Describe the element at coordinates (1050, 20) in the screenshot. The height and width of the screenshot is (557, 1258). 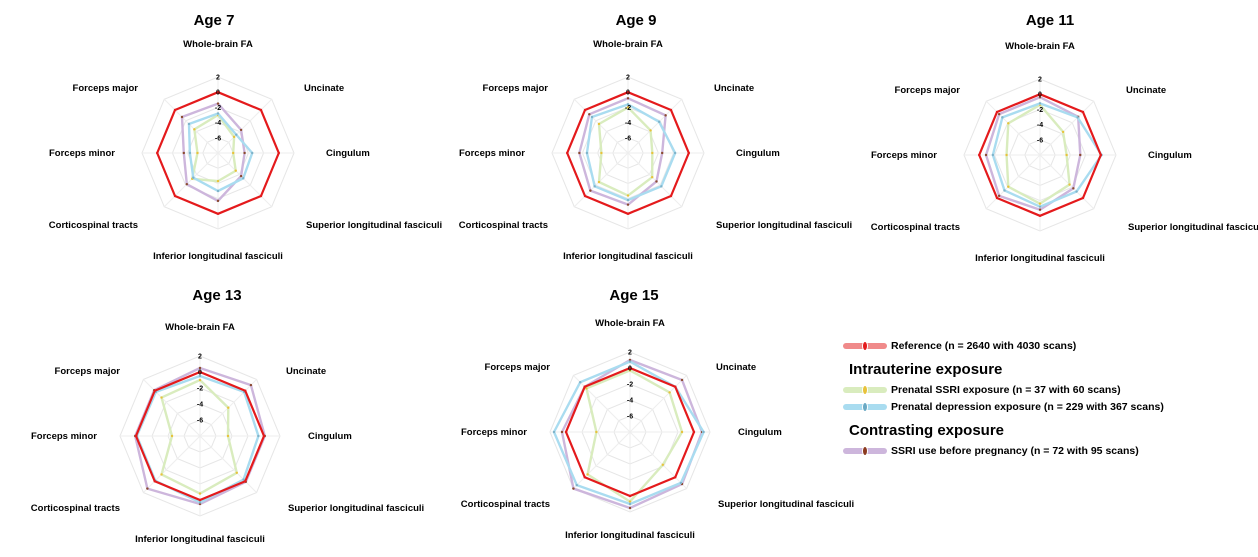
I see `panel-title: Age 11` at that location.